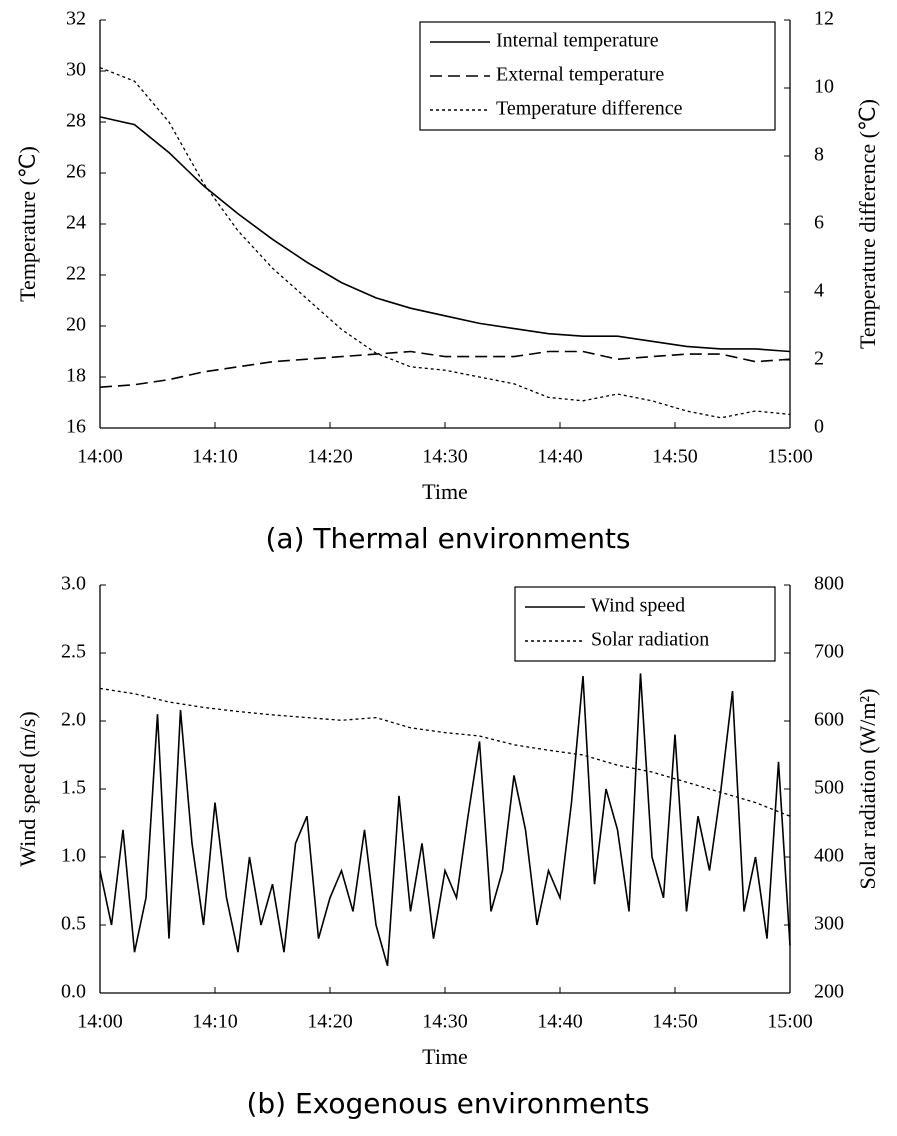 Image resolution: width=897 pixels, height=1136 pixels. I want to click on y2-tick-label: 500, so click(829, 788).